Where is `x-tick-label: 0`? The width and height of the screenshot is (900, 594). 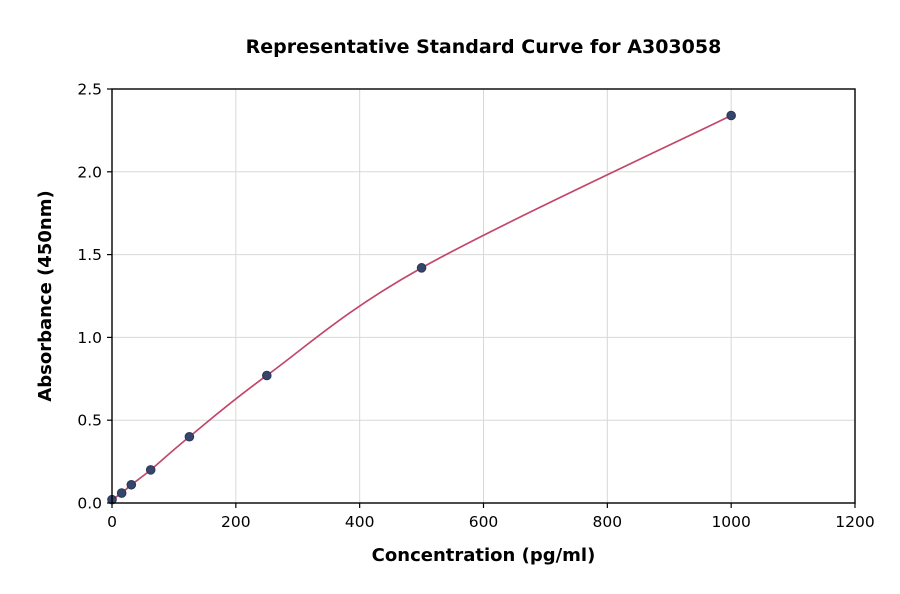
x-tick-label: 0 is located at coordinates (112, 522).